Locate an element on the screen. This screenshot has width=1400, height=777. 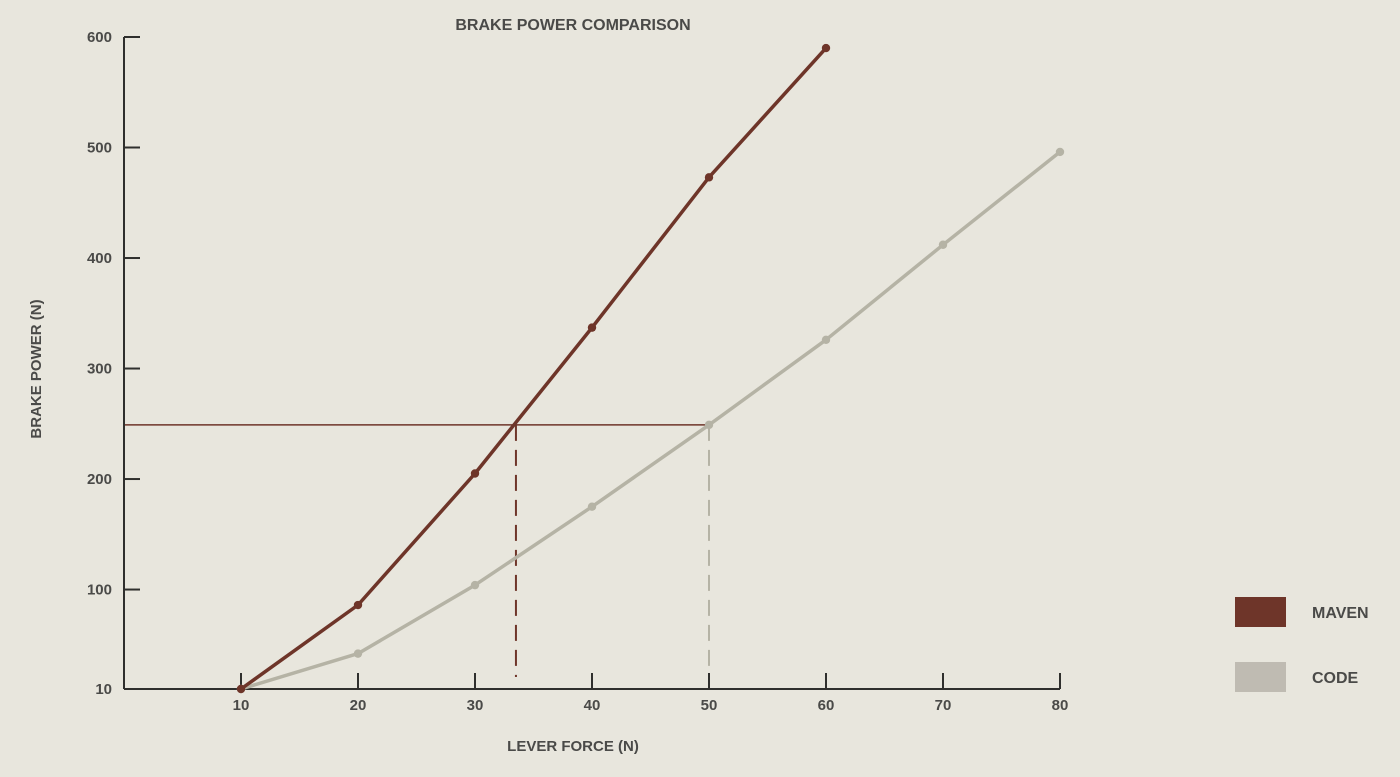
y-tick-label: 200 is located at coordinates (99, 479).